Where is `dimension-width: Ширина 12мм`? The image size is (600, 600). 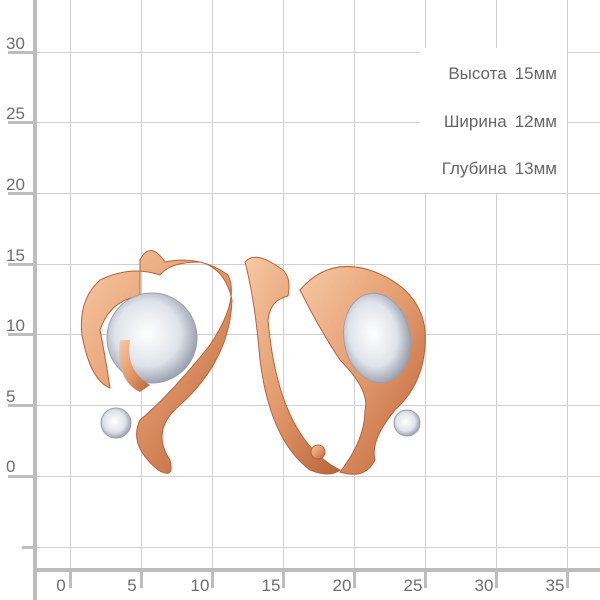
dimension-width: Ширина 12мм is located at coordinates (500, 122).